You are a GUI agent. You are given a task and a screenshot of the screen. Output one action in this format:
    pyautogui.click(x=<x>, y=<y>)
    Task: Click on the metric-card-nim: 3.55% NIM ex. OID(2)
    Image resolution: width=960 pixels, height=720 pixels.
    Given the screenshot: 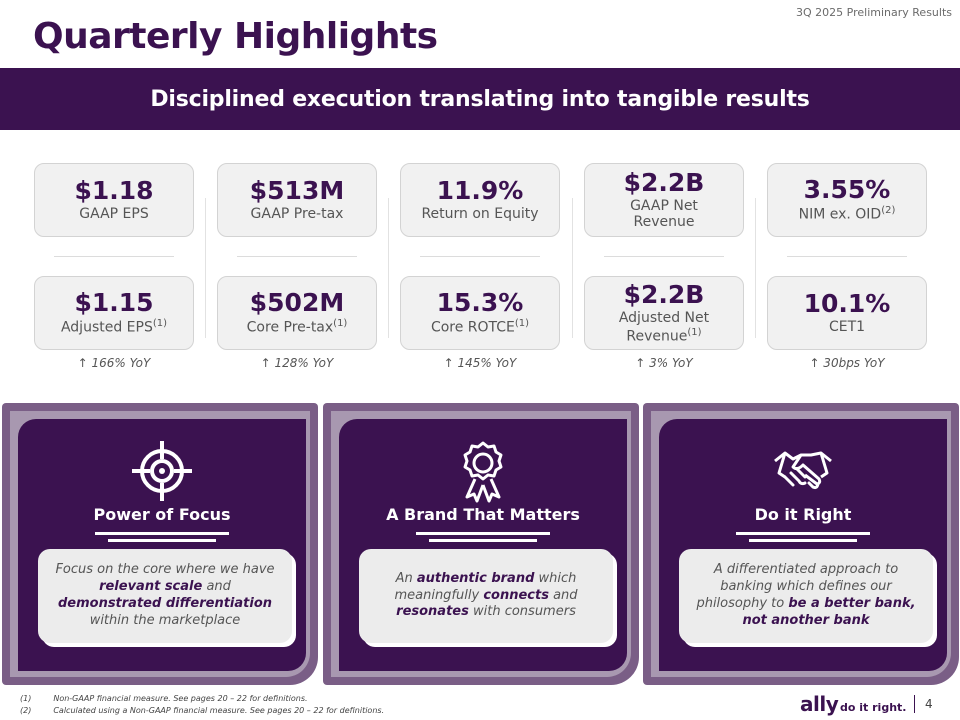 What is the action you would take?
    pyautogui.click(x=847, y=200)
    